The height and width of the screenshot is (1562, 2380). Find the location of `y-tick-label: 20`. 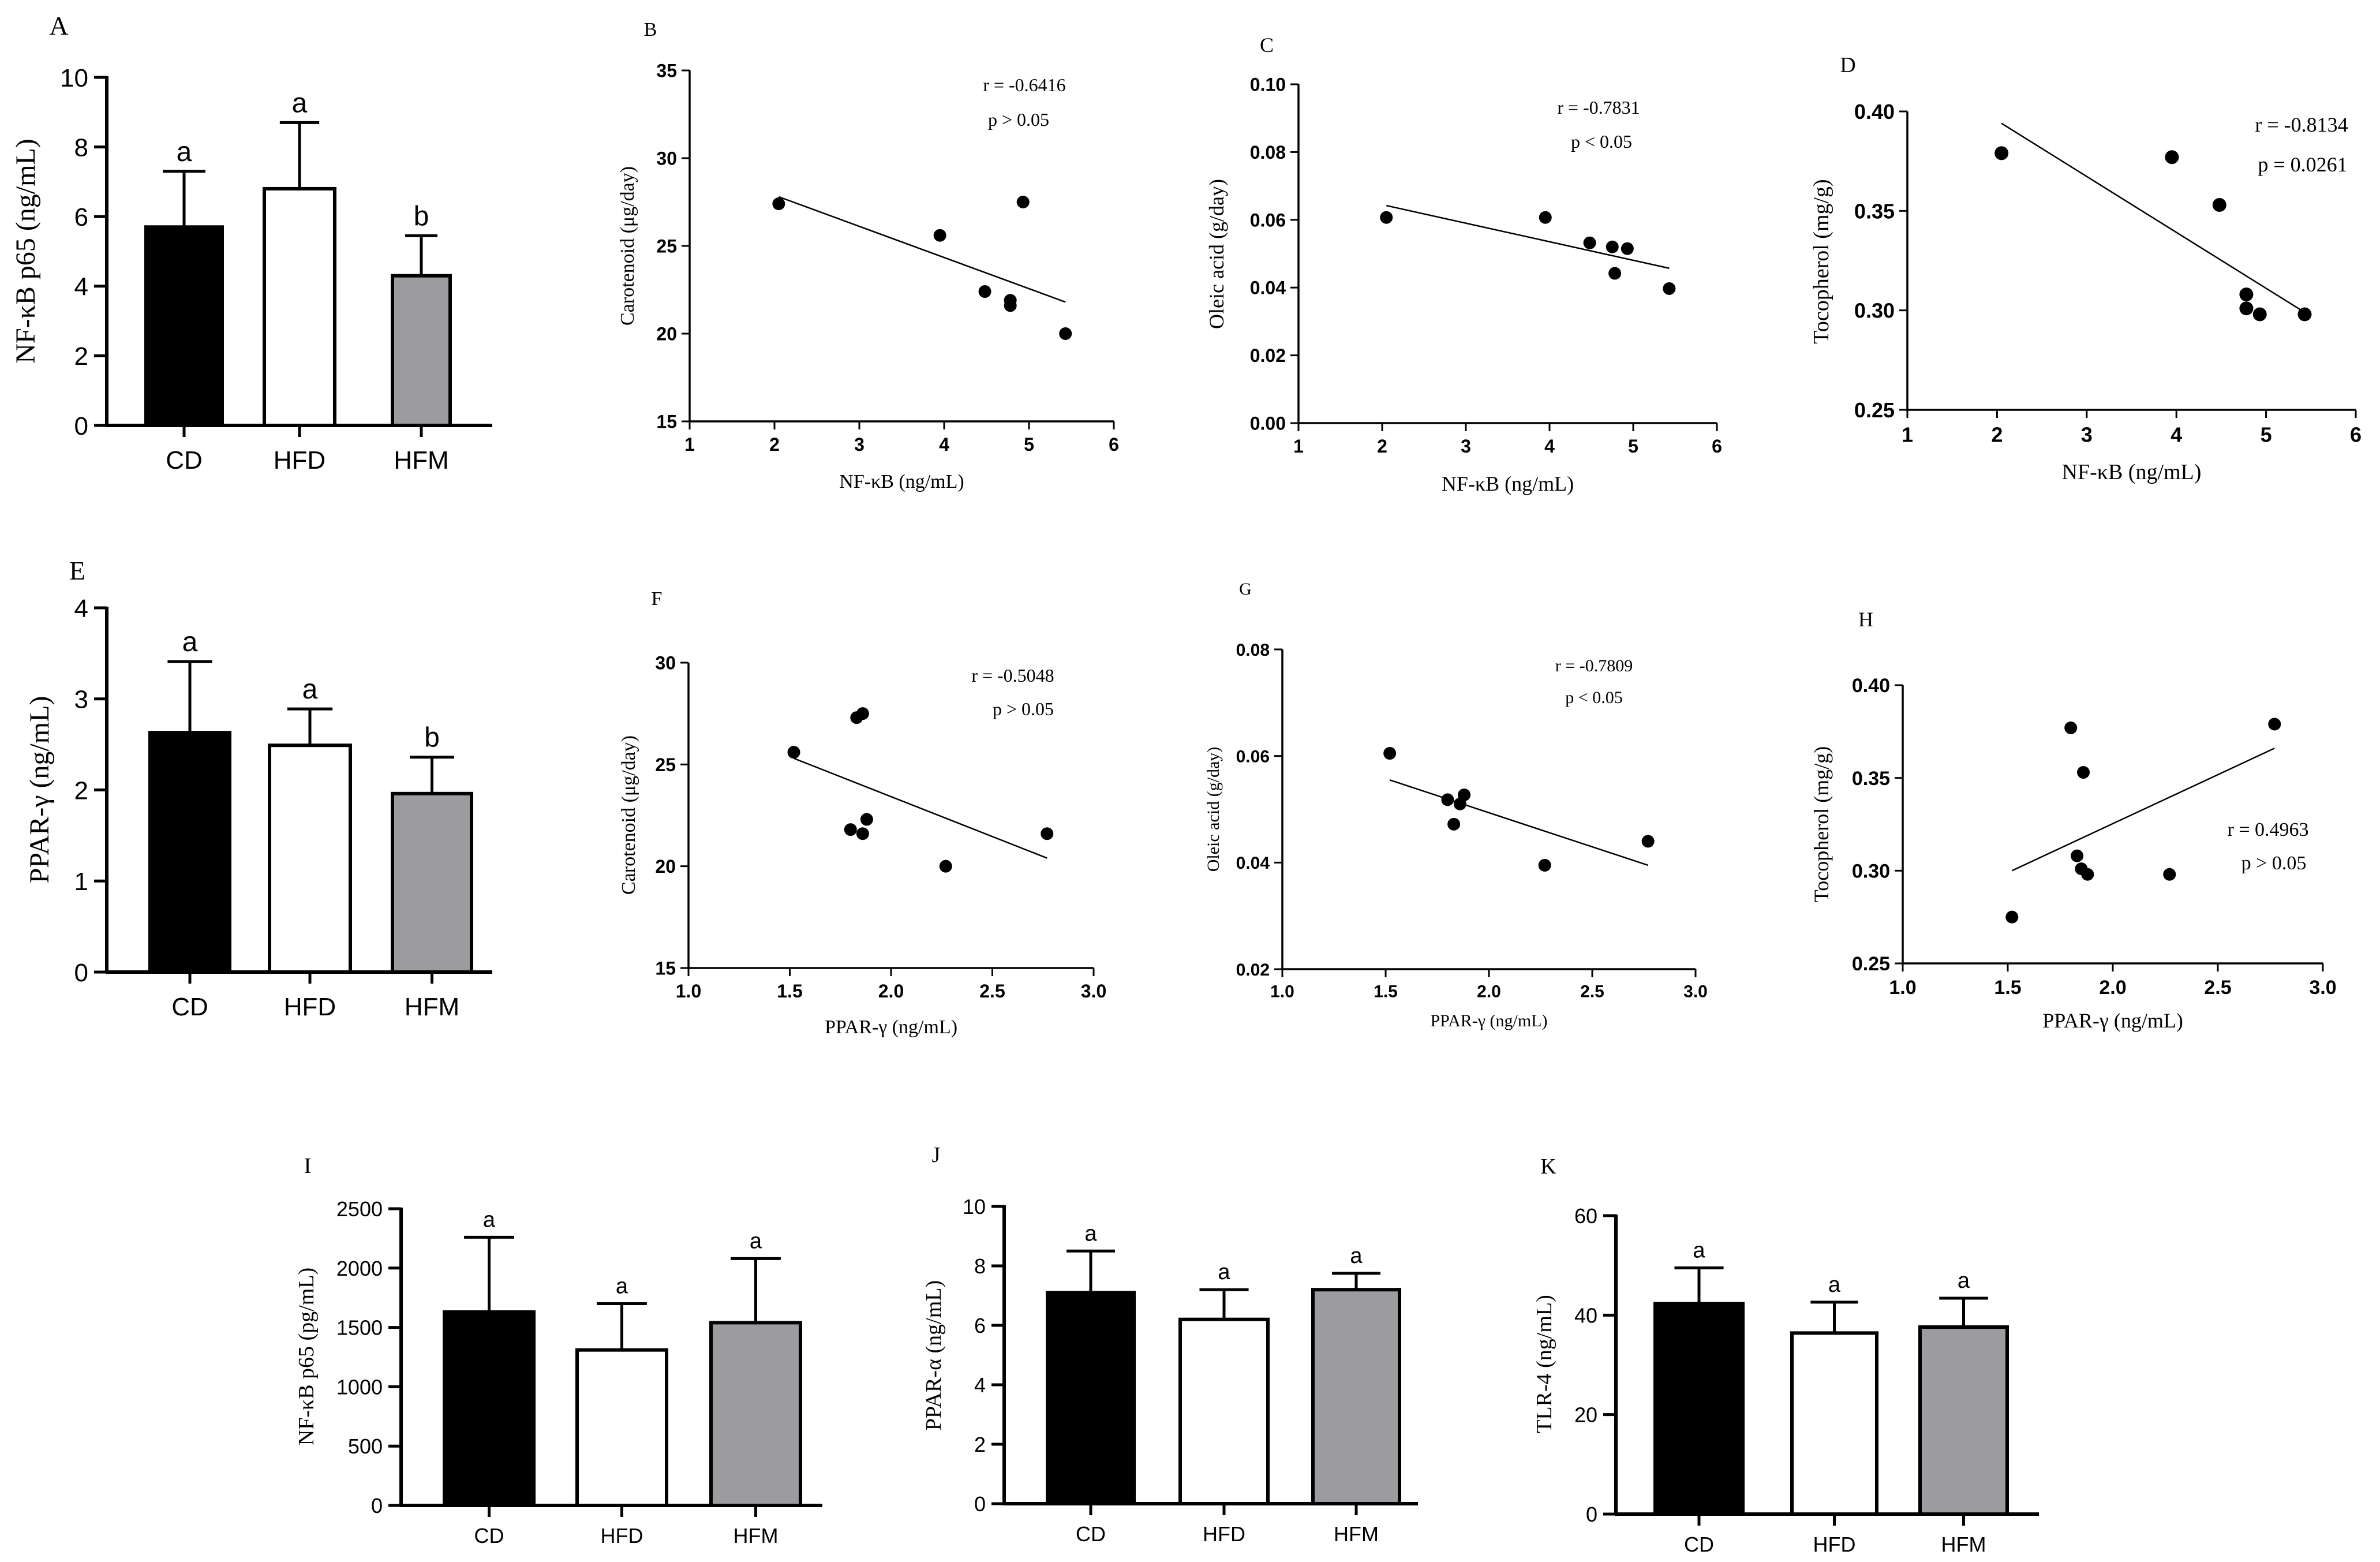

y-tick-label: 20 is located at coordinates (666, 334).